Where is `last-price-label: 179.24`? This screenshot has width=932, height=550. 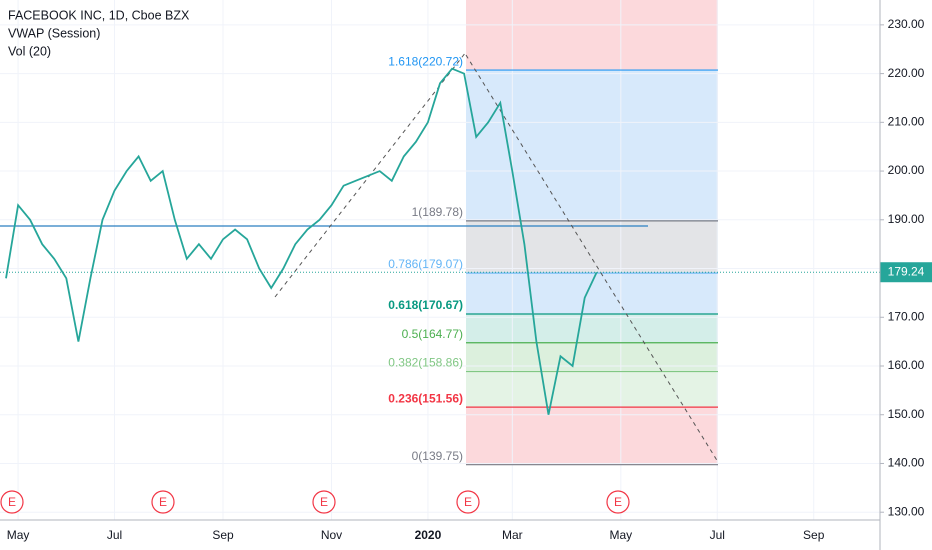
last-price-label: 179.24 is located at coordinates (906, 271).